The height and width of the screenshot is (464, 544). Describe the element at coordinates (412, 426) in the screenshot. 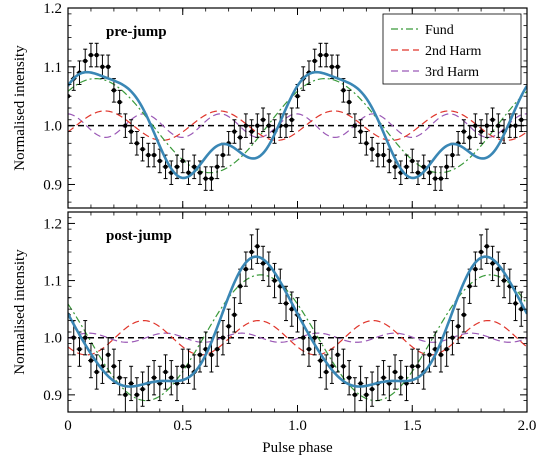

I see `x-tick-label: 1.5` at that location.